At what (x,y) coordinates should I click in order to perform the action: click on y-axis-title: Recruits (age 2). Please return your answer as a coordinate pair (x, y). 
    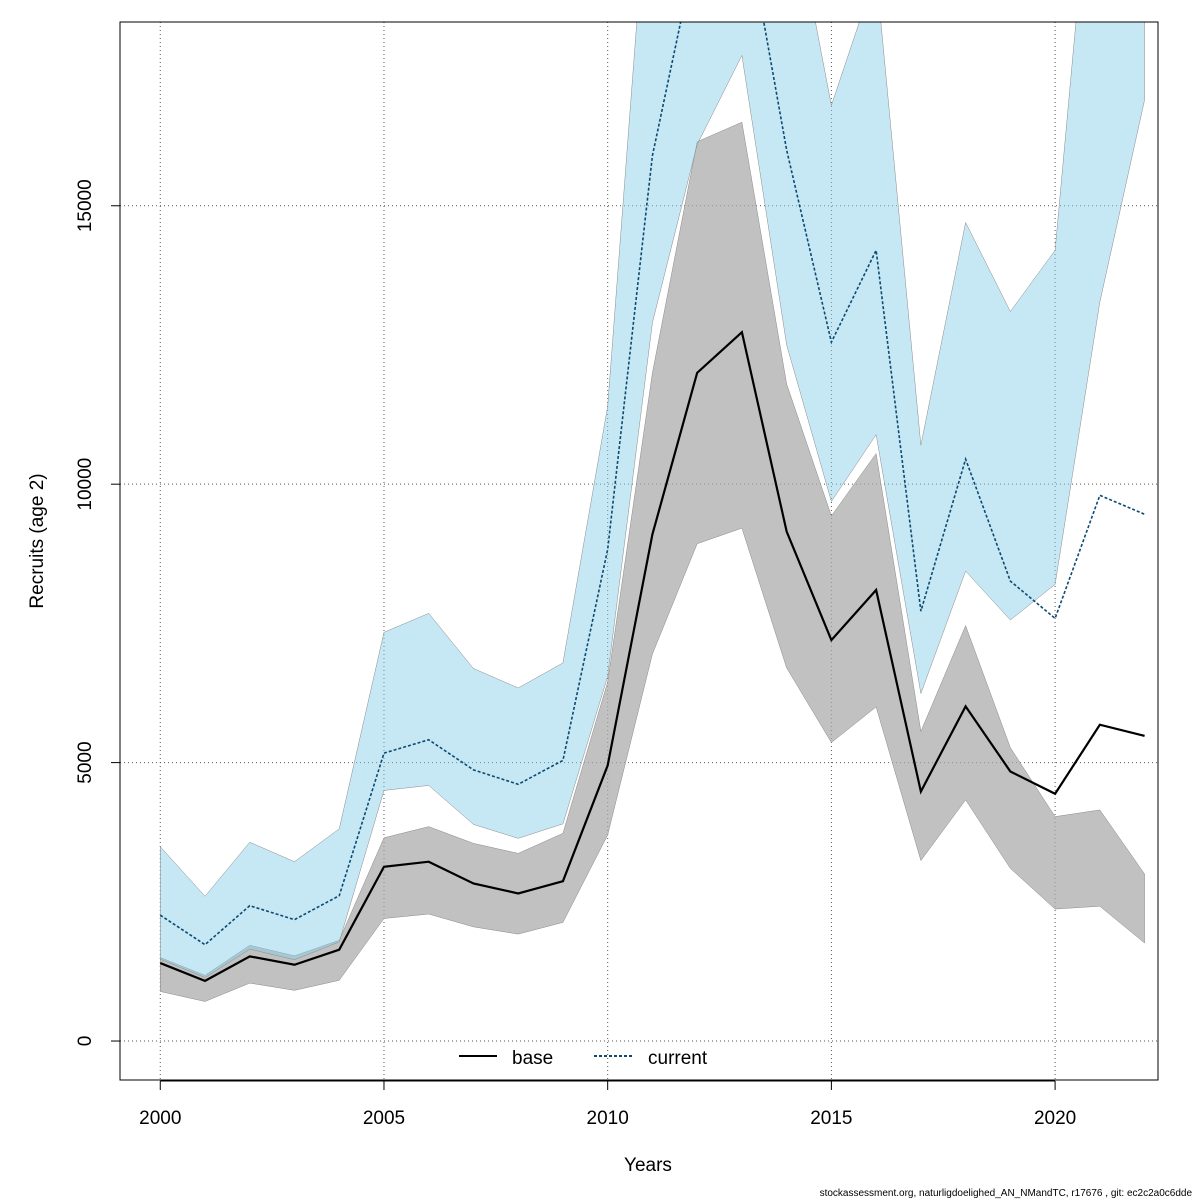
    Looking at the image, I should click on (37, 540).